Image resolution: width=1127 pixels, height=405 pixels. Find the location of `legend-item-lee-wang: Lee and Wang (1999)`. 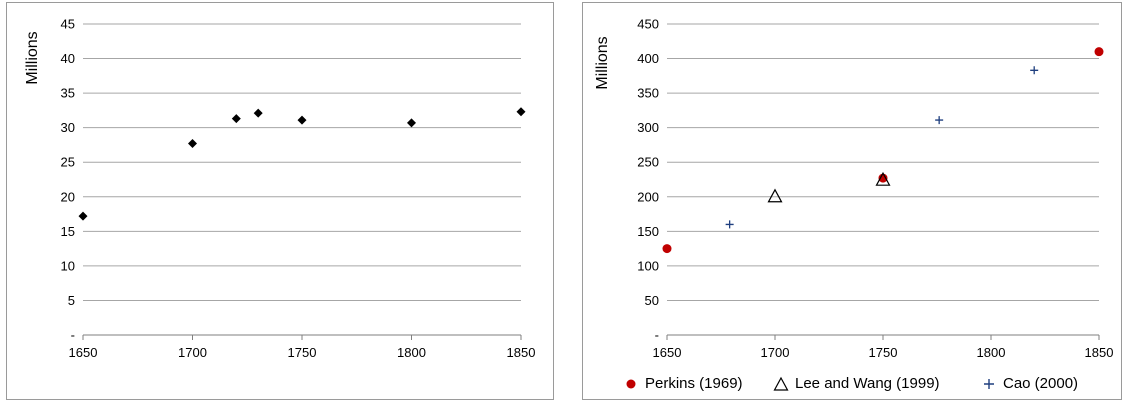

legend-item-lee-wang: Lee and Wang (1999) is located at coordinates (856, 383).